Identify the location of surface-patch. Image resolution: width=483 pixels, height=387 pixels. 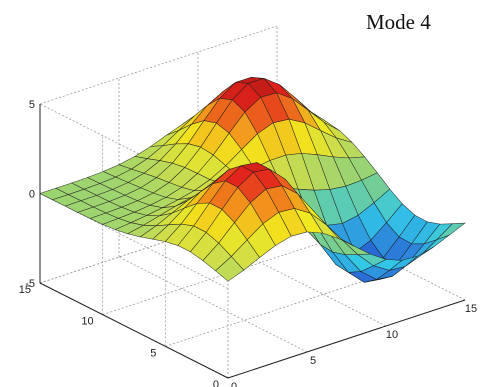
(230, 269).